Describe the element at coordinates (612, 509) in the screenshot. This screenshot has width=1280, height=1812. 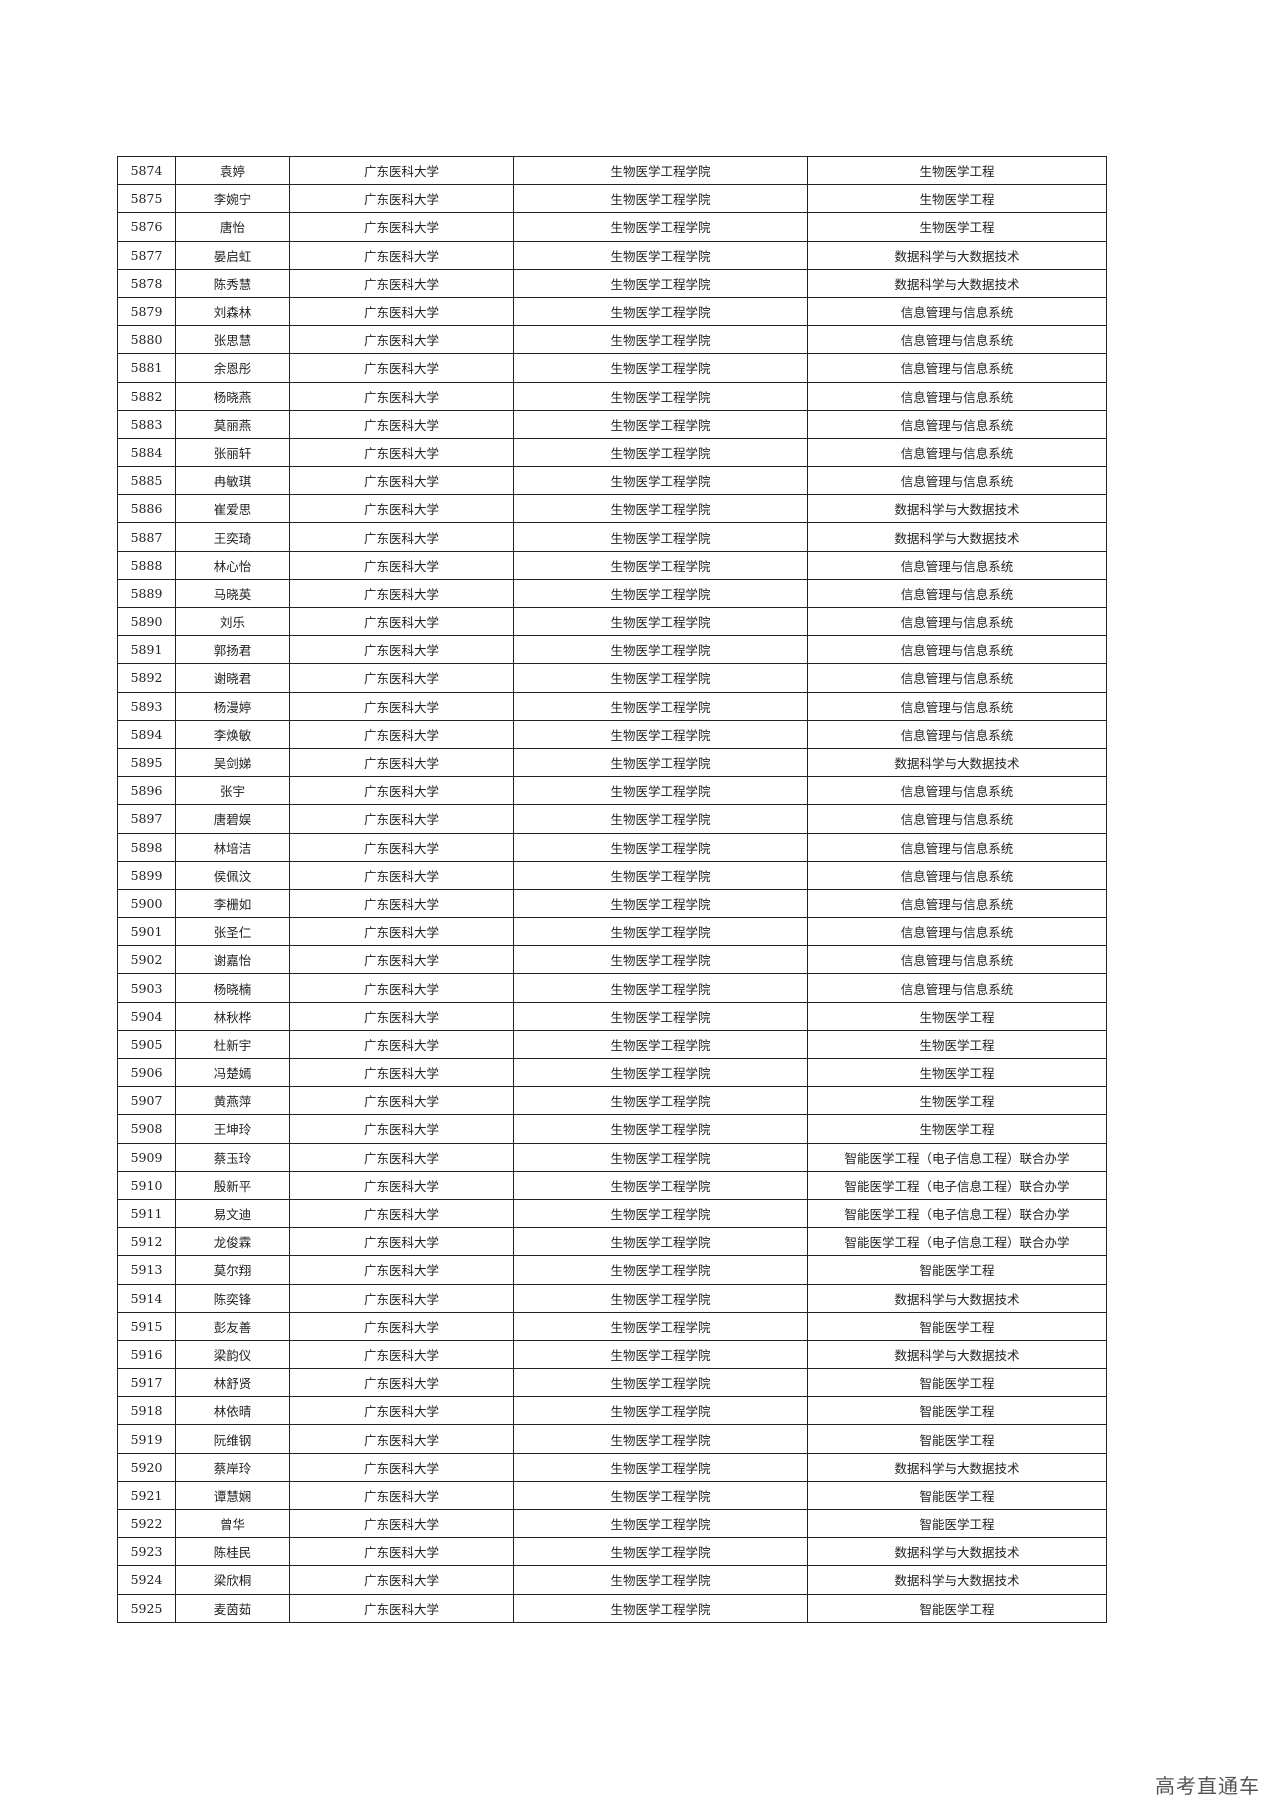
I see `table-row: 5886 崔爱思 广东医科大学 生物医学工程学院 数据科学与大数据技术` at that location.